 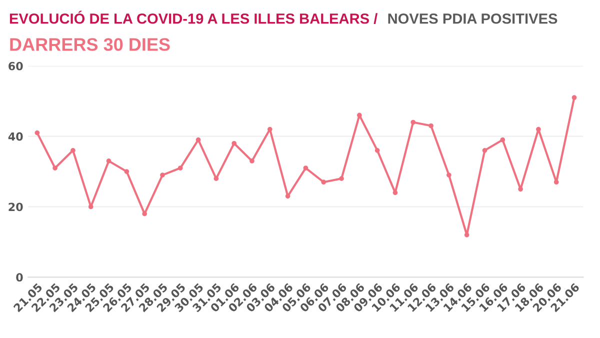 I want to click on y-tick-label: 0, so click(x=19, y=277).